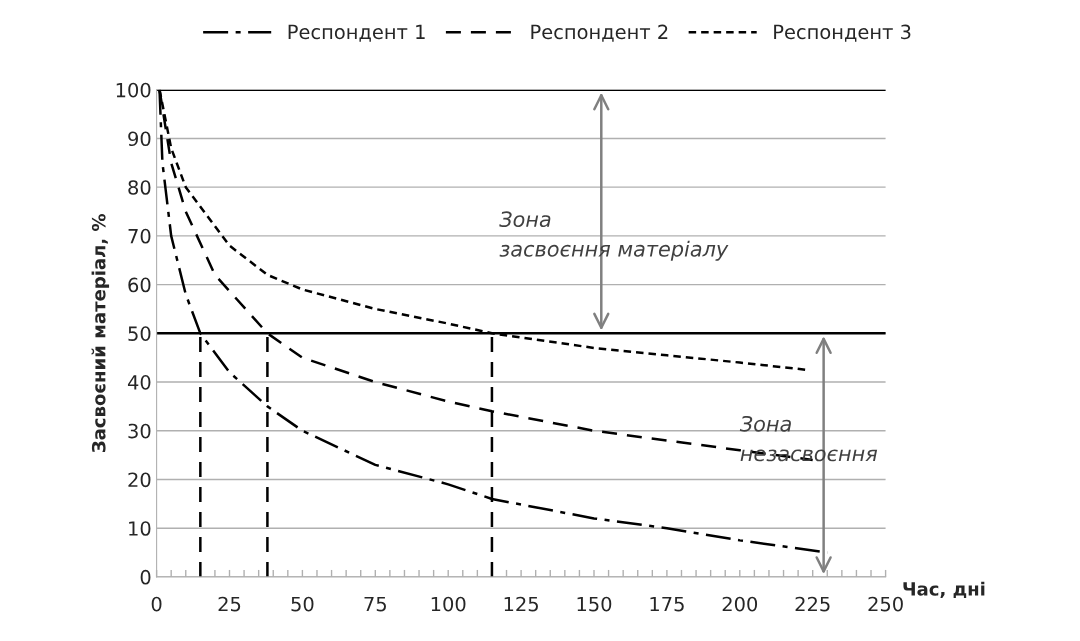  What do you see at coordinates (156, 604) in the screenshot?
I see `x-tick-label: 0` at bounding box center [156, 604].